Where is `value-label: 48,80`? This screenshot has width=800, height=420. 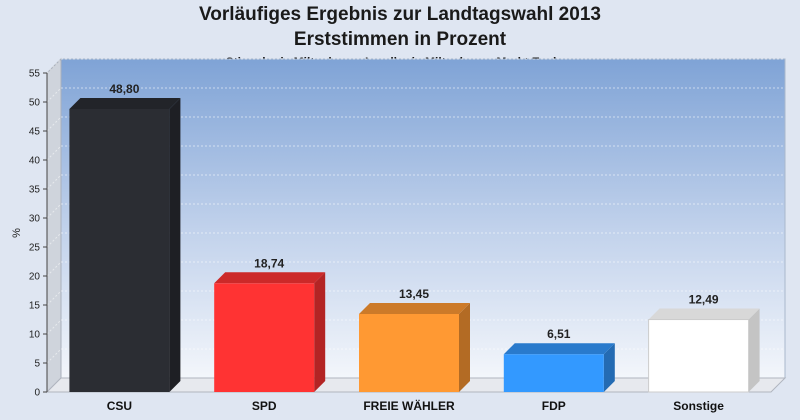 value-label: 48,80 is located at coordinates (124, 89).